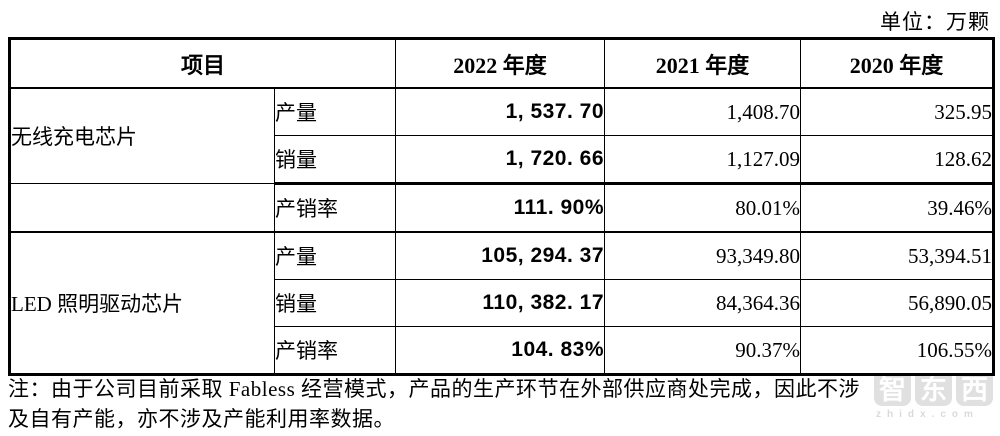  I want to click on value-2022: 1, 720. 66, so click(500, 160).